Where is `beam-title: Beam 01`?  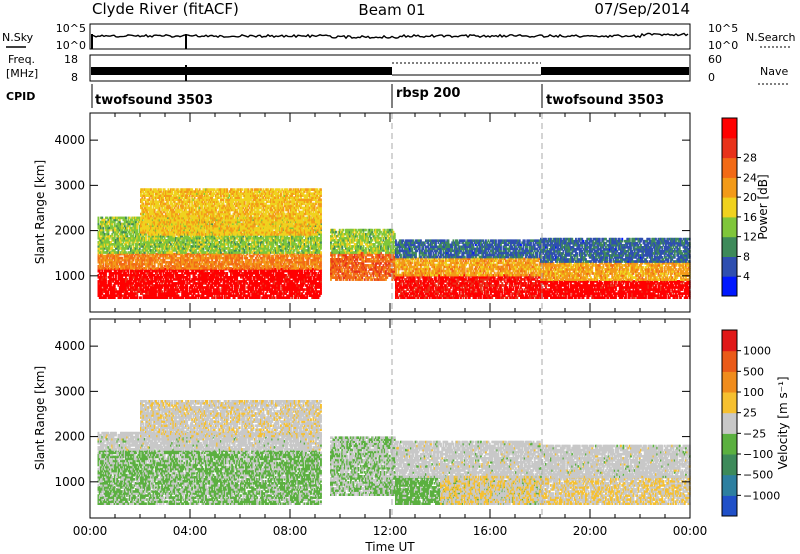
beam-title: Beam 01 is located at coordinates (391, 10).